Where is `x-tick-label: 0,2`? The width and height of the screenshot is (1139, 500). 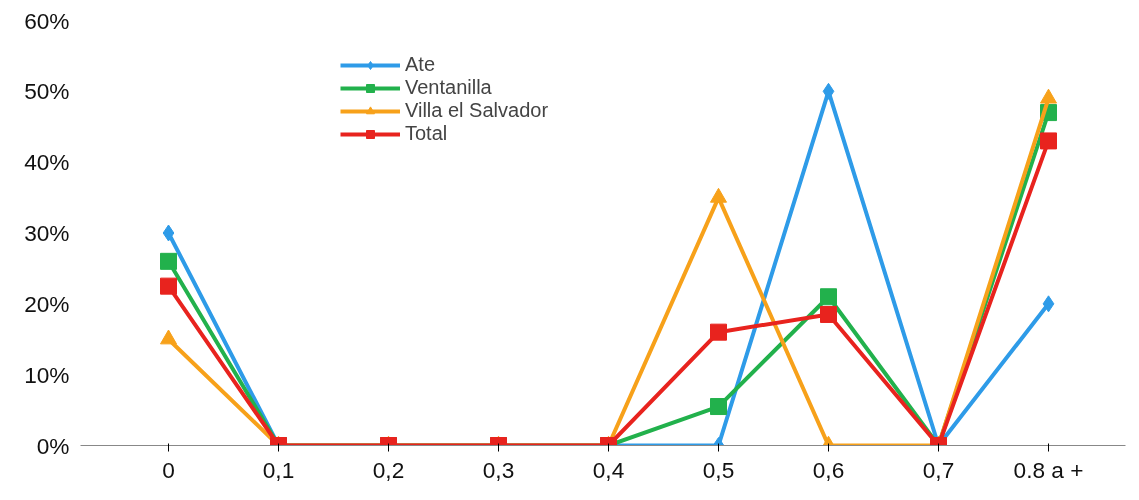 x-tick-label: 0,2 is located at coordinates (388, 469).